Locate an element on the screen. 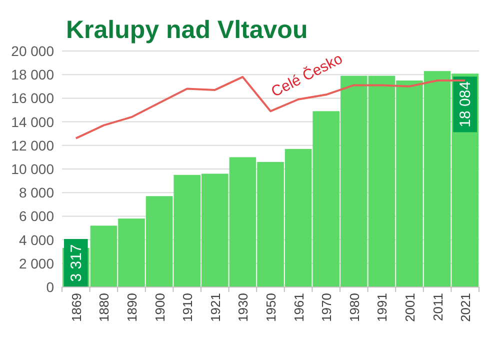 The width and height of the screenshot is (492, 343). x-tick-label: 1991 is located at coordinates (382, 307).